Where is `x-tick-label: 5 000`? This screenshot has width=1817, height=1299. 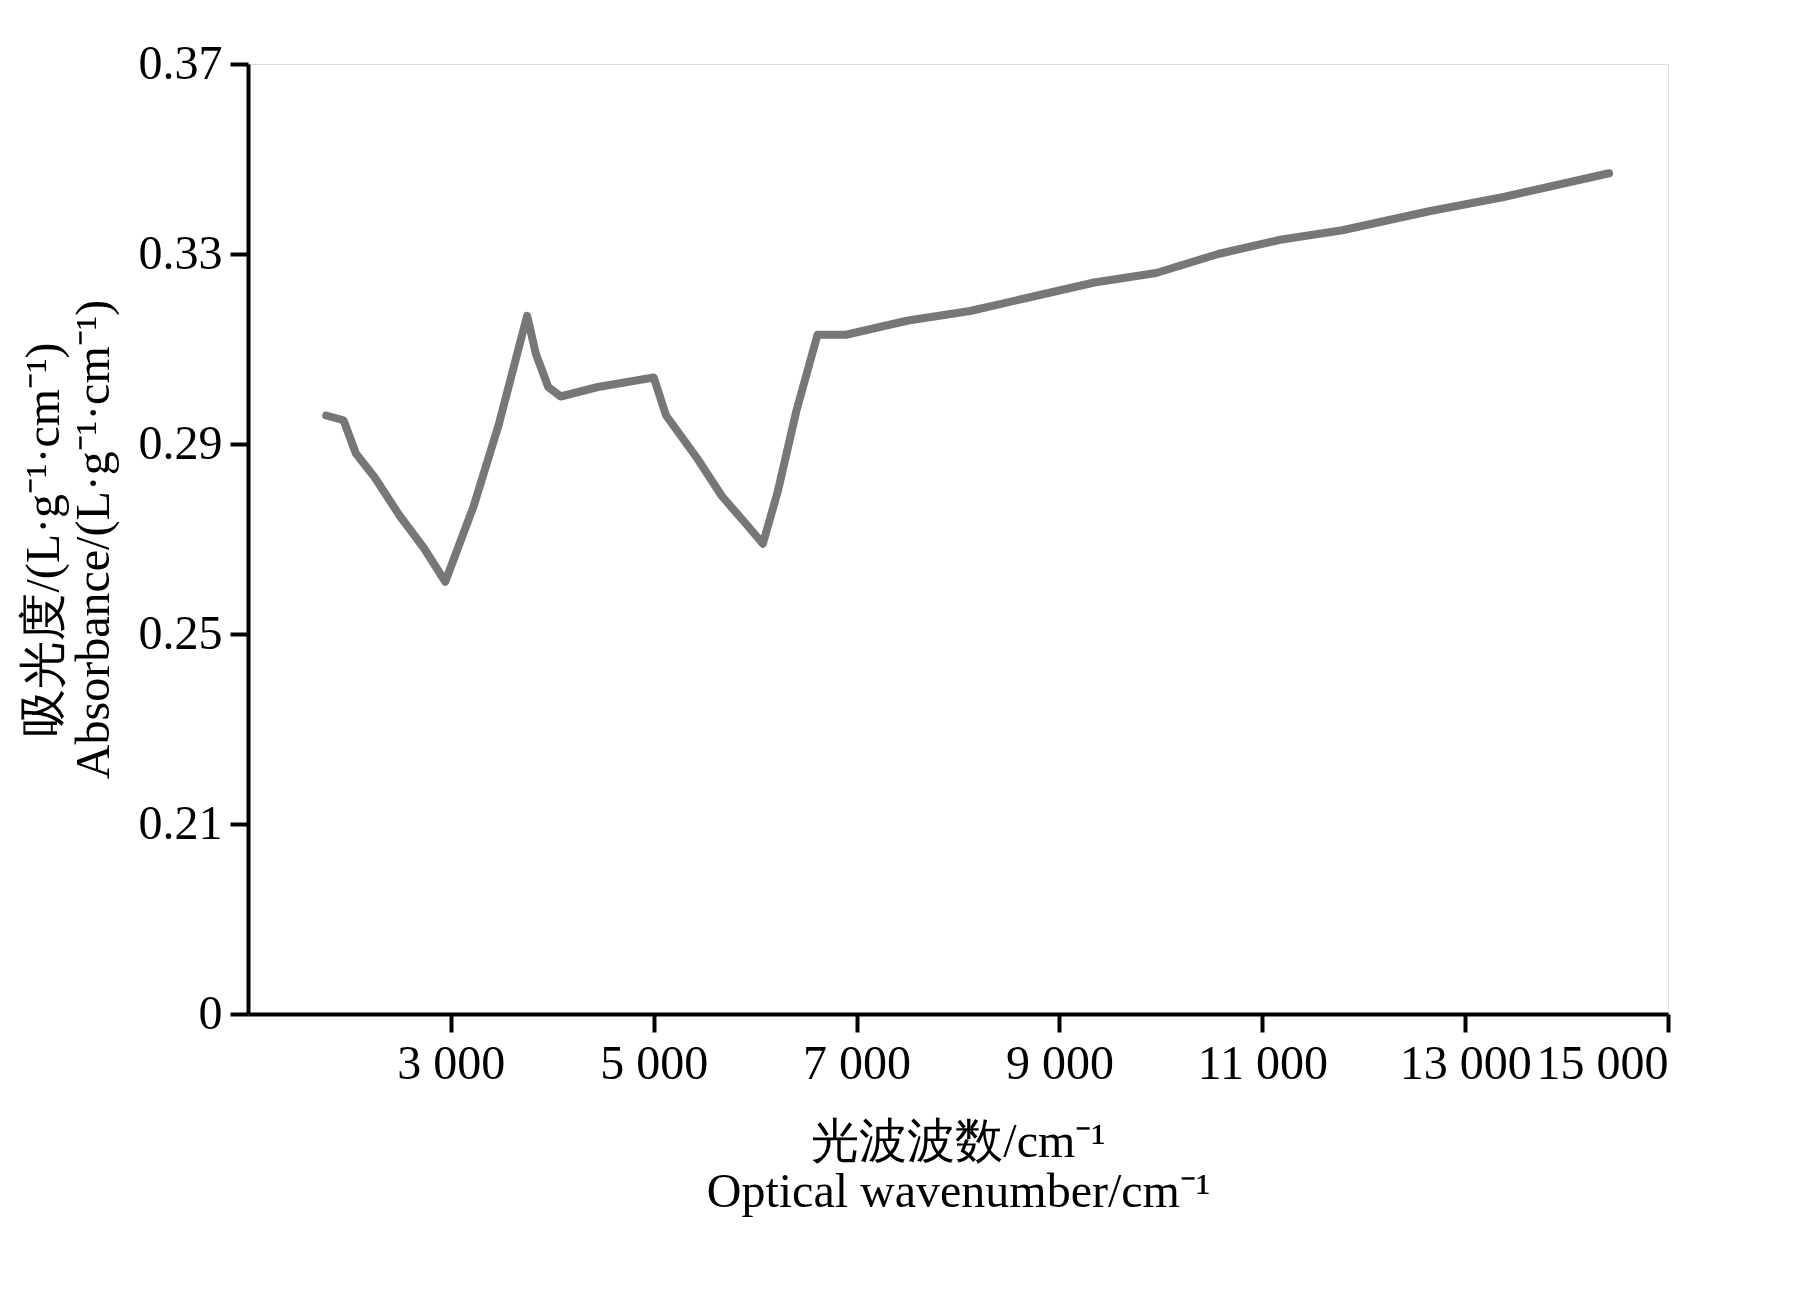
x-tick-label: 5 000 is located at coordinates (654, 1062).